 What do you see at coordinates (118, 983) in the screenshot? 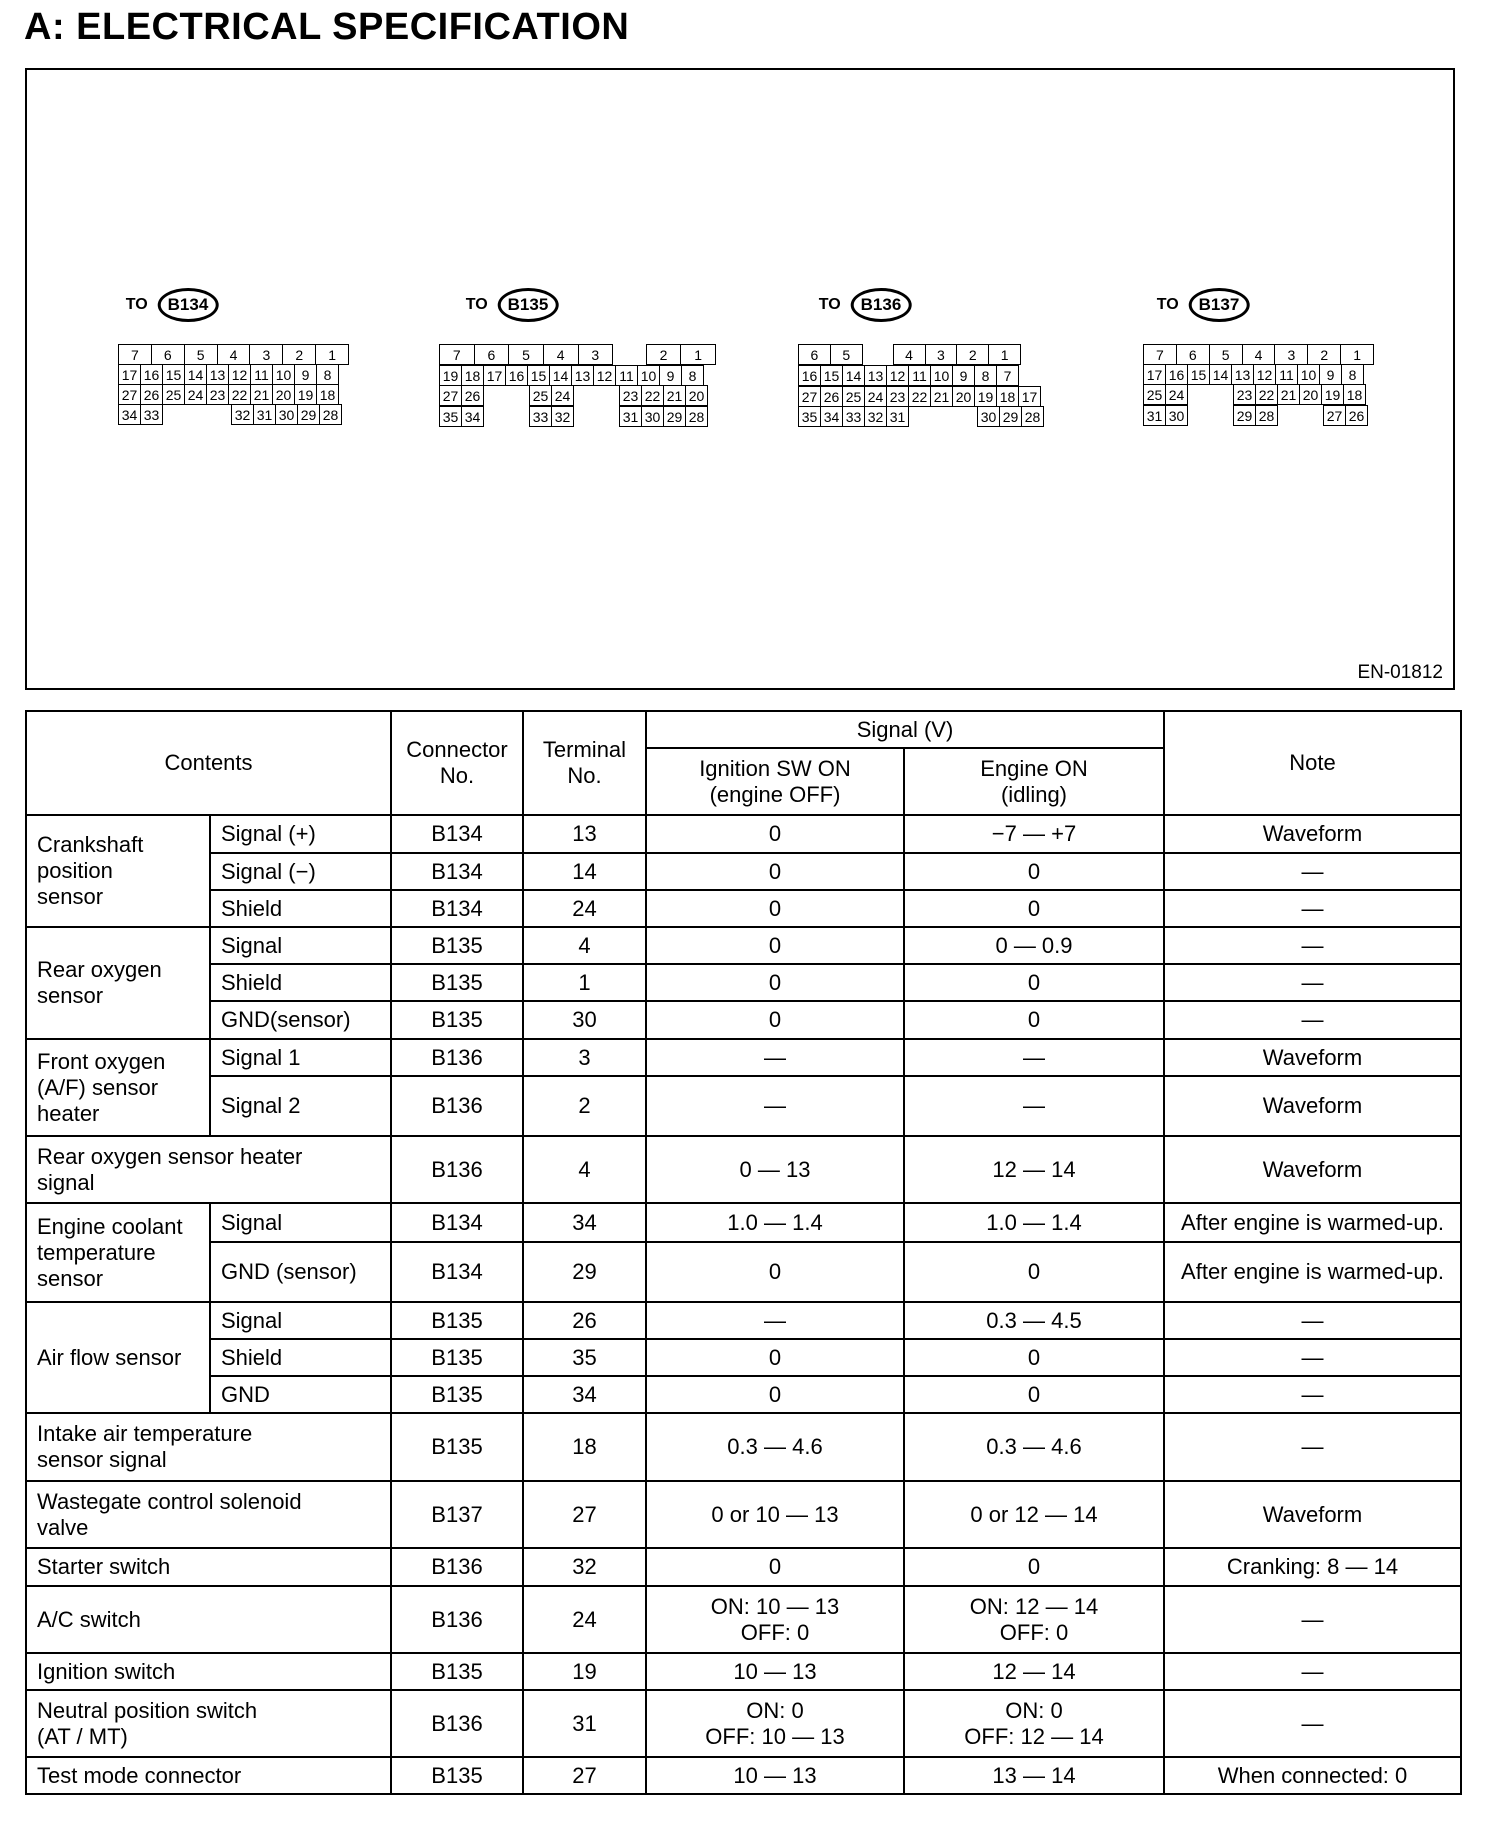
I see `contents-cell: Rear oxygen sensor` at bounding box center [118, 983].